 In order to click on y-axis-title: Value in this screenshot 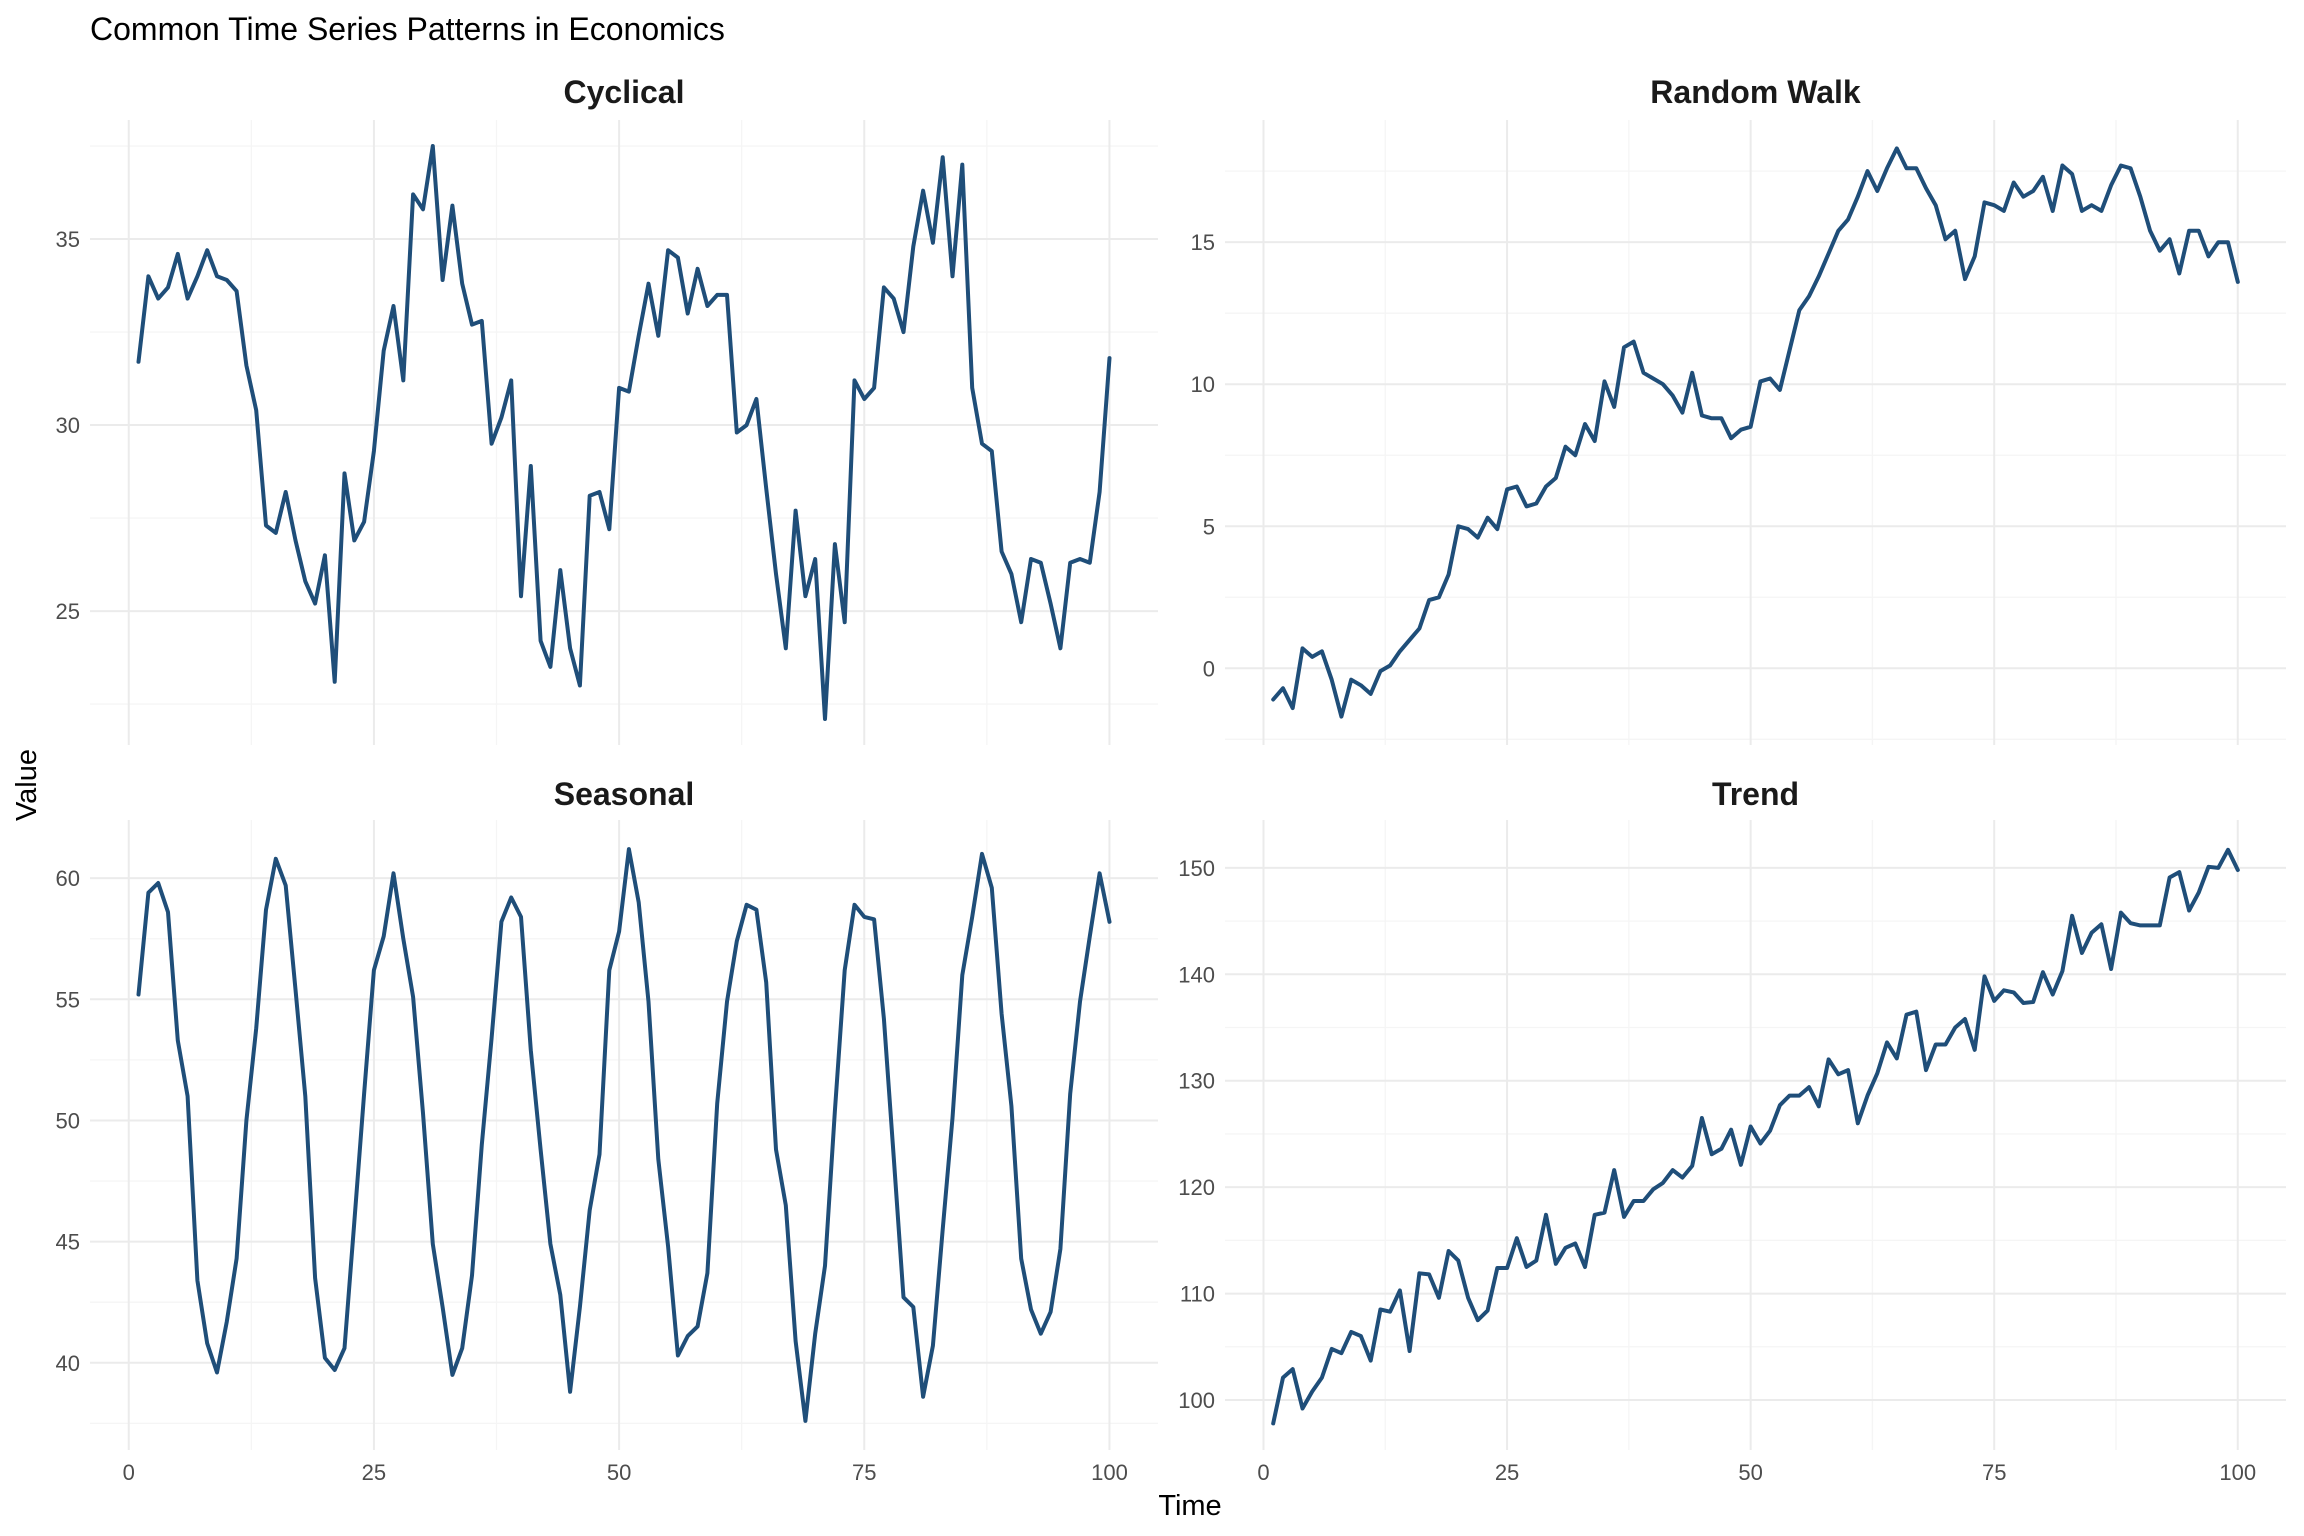, I will do `click(27, 785)`.